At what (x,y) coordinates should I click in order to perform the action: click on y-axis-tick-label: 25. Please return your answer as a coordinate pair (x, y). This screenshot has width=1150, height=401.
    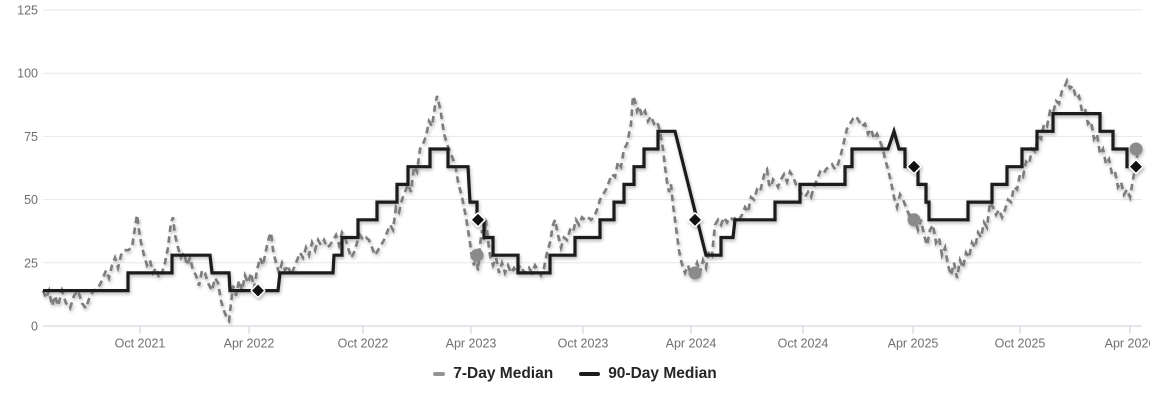
    Looking at the image, I should click on (31, 263).